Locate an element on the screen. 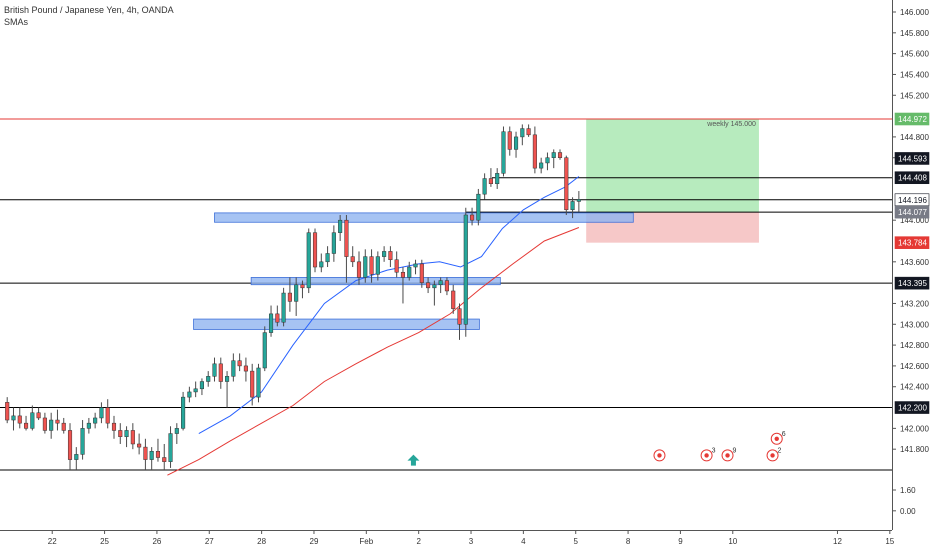 The image size is (932, 555). up-arrow-icon is located at coordinates (413, 460).